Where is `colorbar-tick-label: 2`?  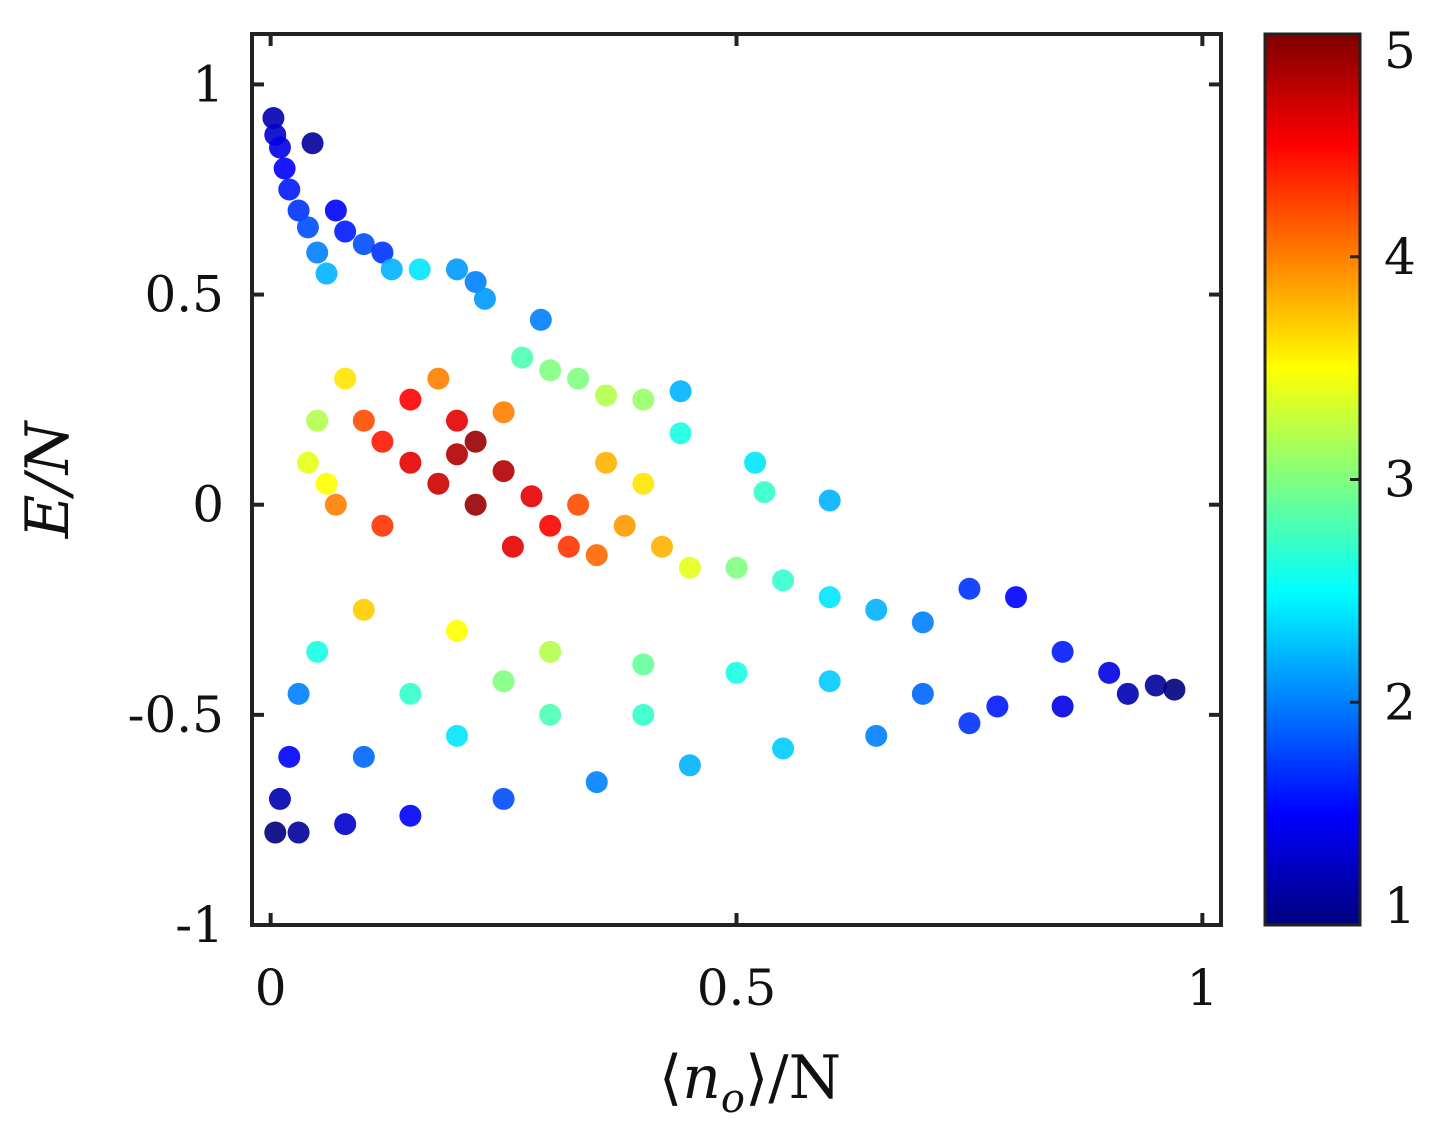
colorbar-tick-label: 2 is located at coordinates (1400, 702).